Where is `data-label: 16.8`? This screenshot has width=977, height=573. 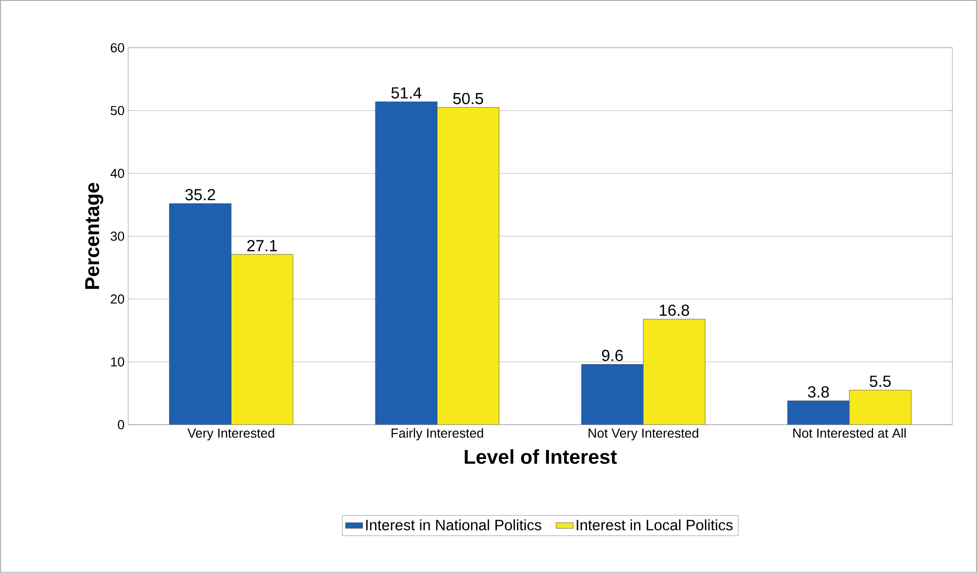 data-label: 16.8 is located at coordinates (675, 310).